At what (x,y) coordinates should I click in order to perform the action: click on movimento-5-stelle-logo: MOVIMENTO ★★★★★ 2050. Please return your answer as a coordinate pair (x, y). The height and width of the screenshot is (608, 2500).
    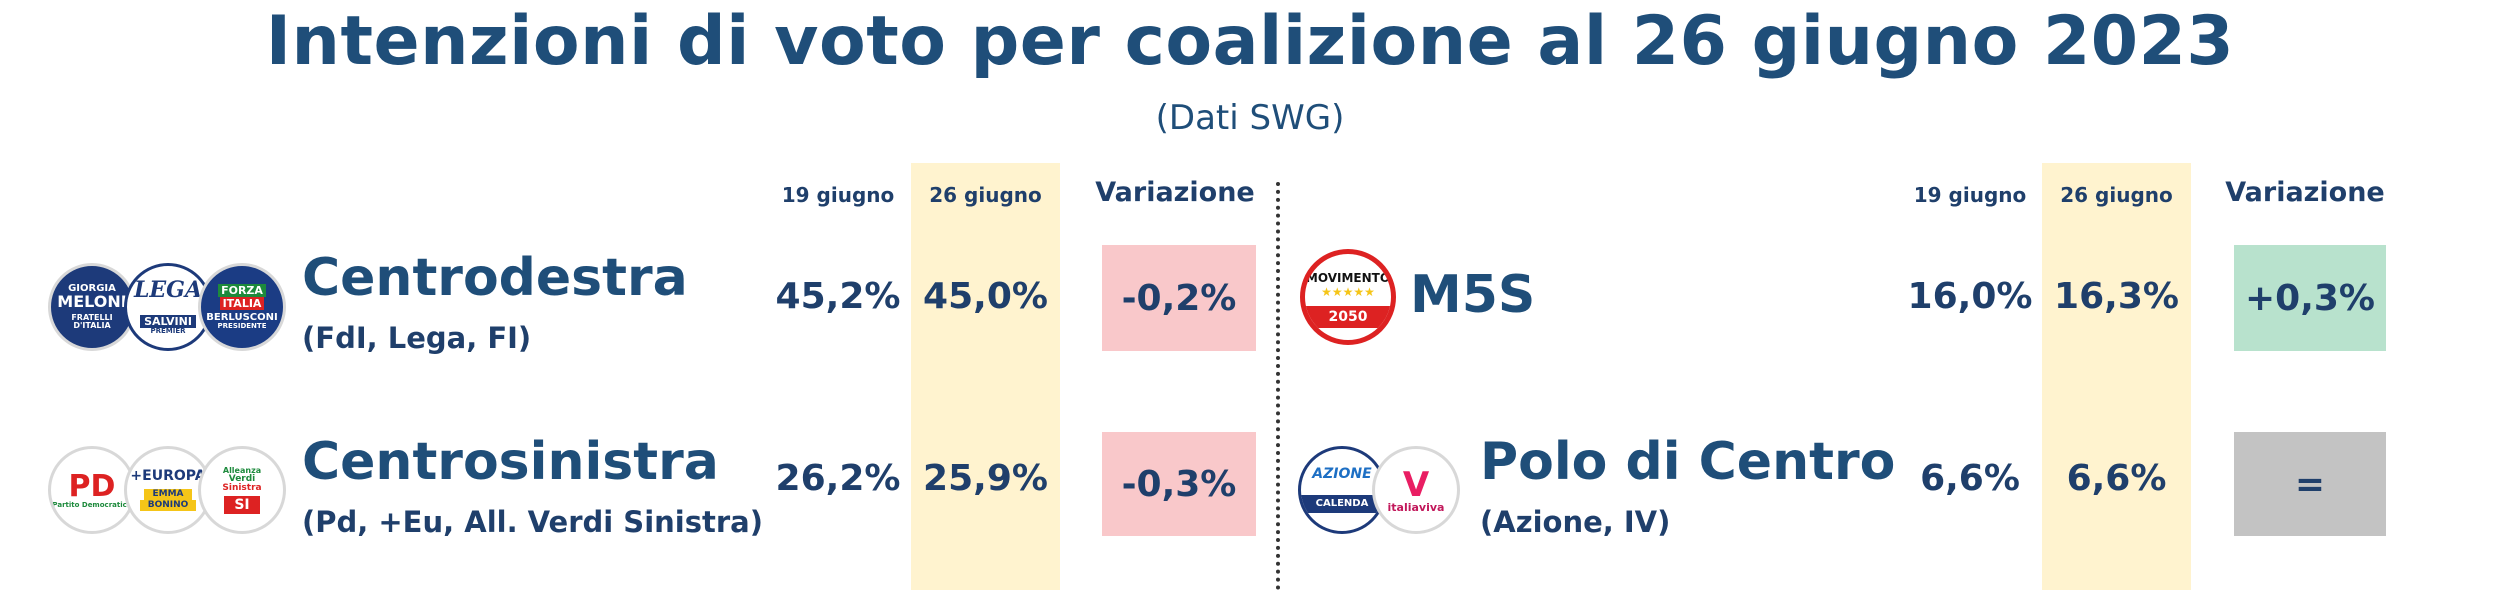
    Looking at the image, I should click on (1348, 297).